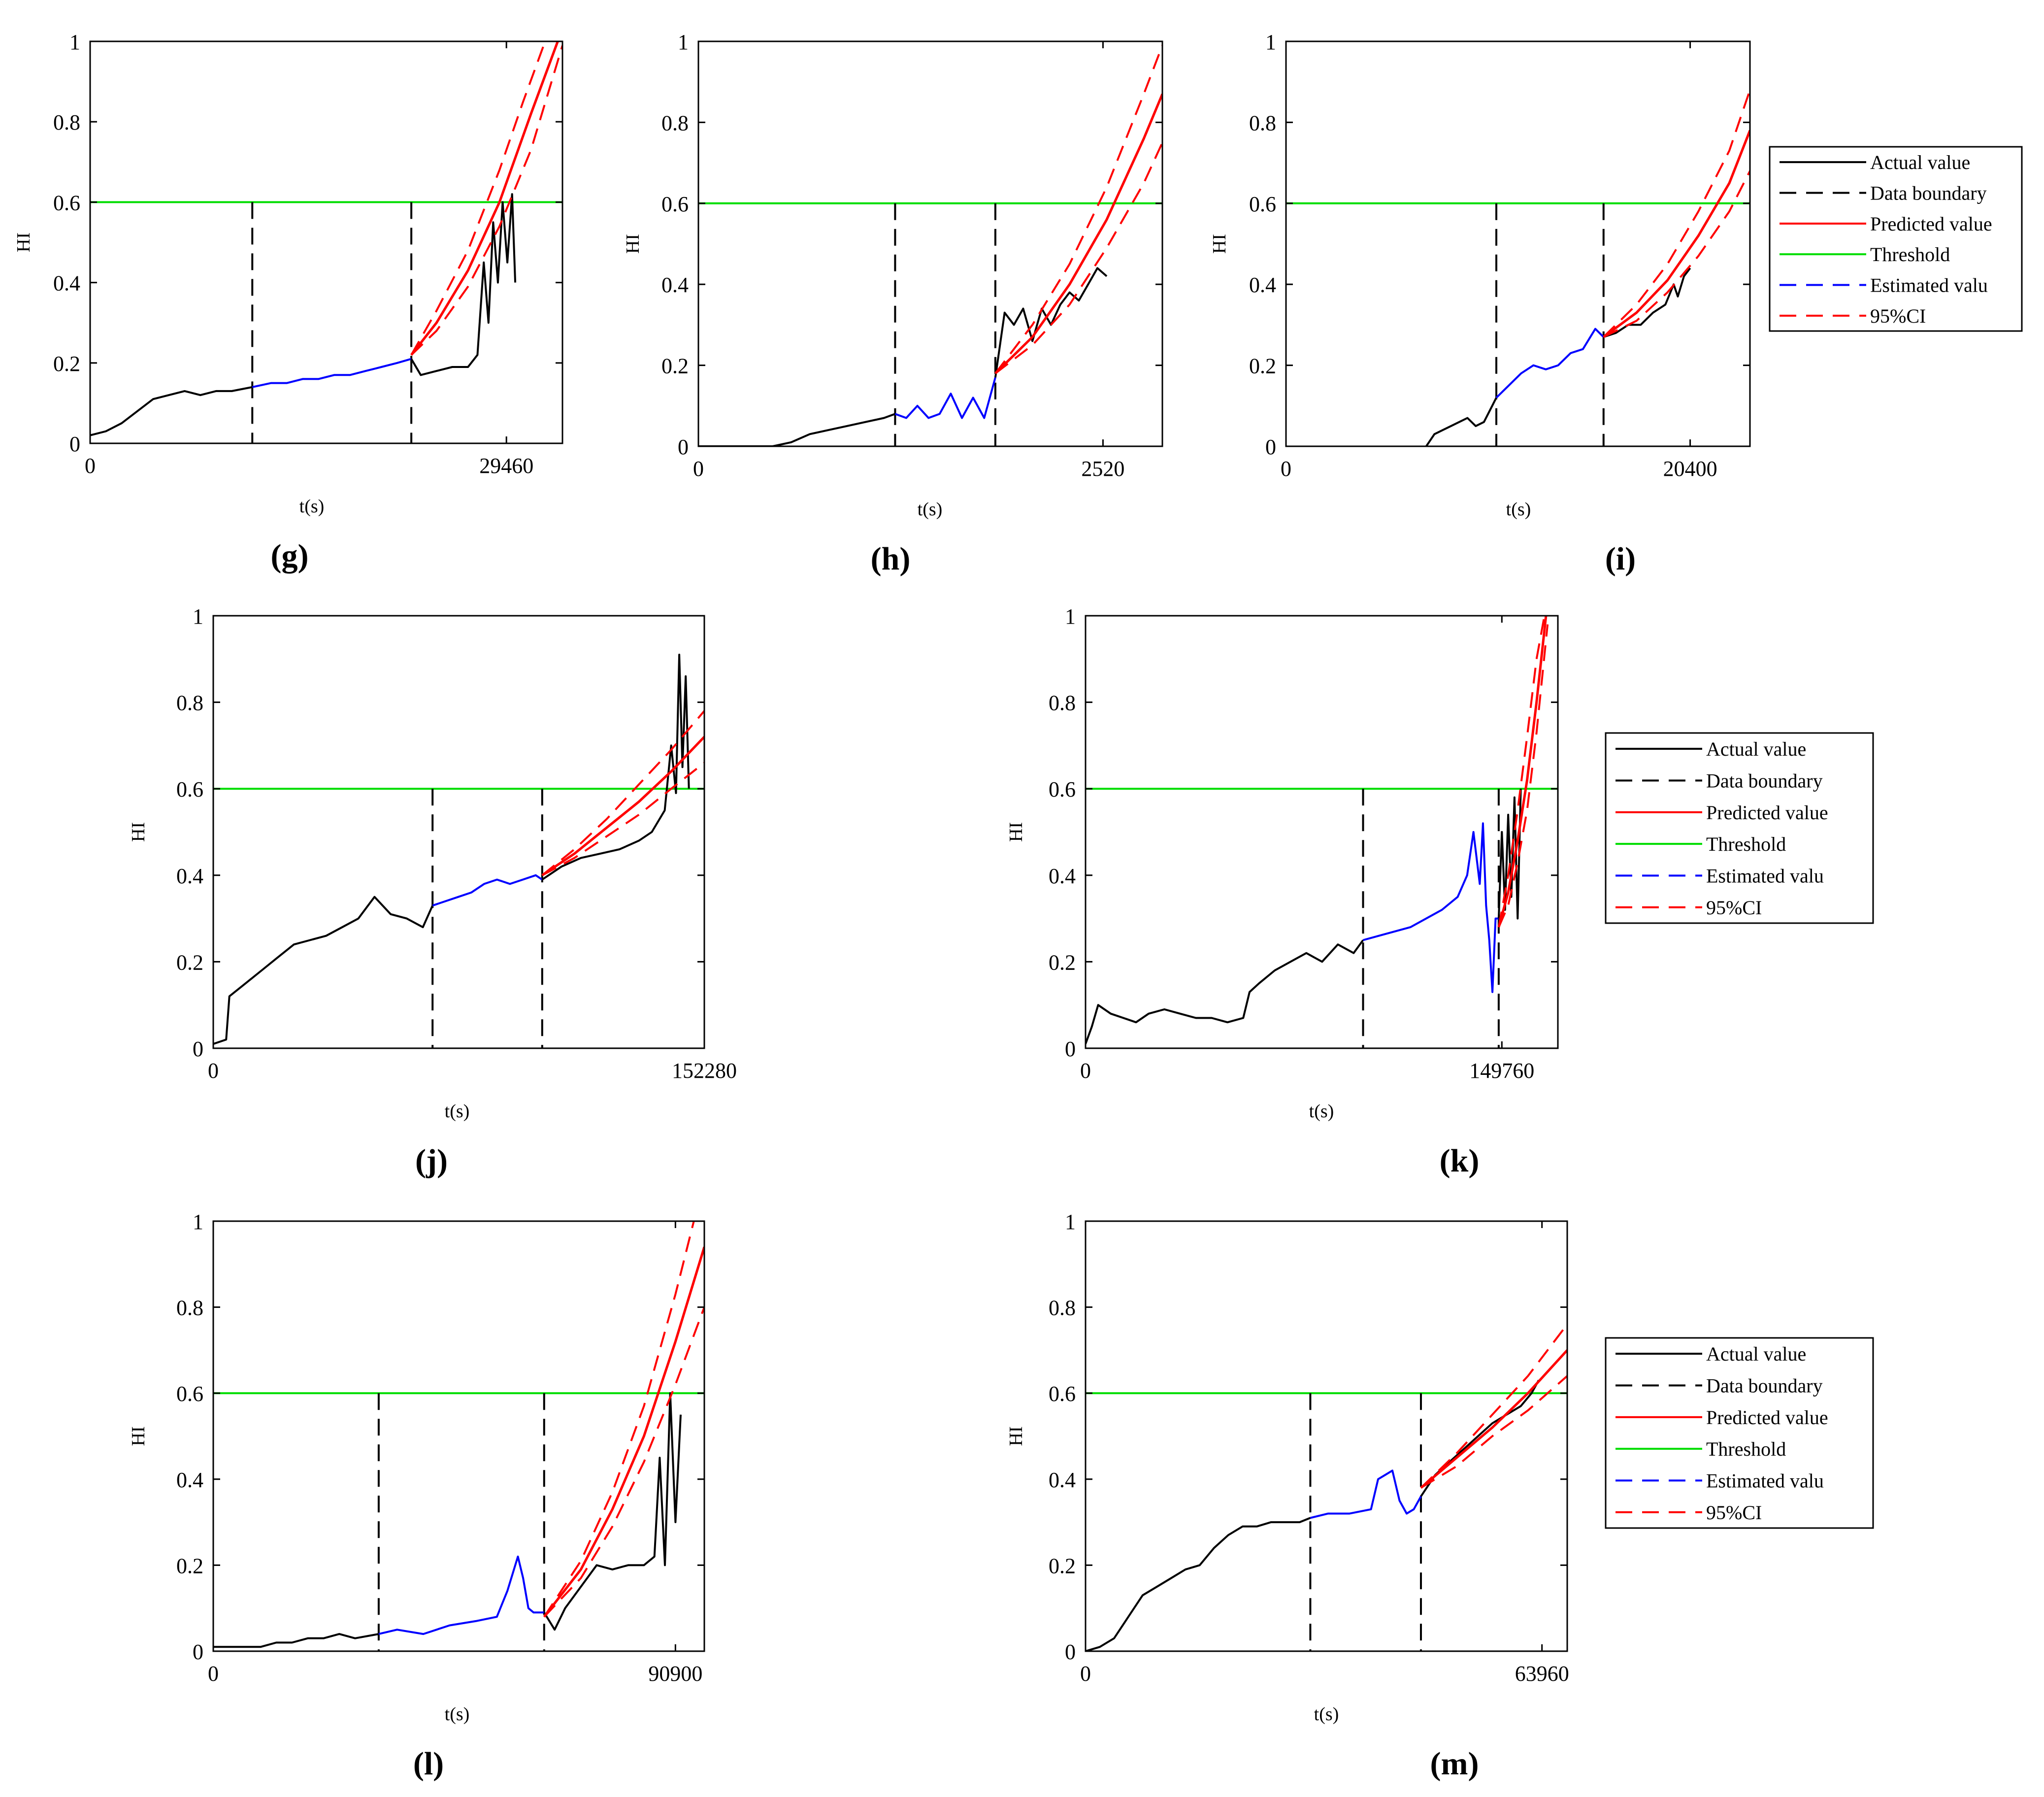 The image size is (2044, 1797). Describe the element at coordinates (705, 1071) in the screenshot. I see `x-tick-label: 152280` at that location.